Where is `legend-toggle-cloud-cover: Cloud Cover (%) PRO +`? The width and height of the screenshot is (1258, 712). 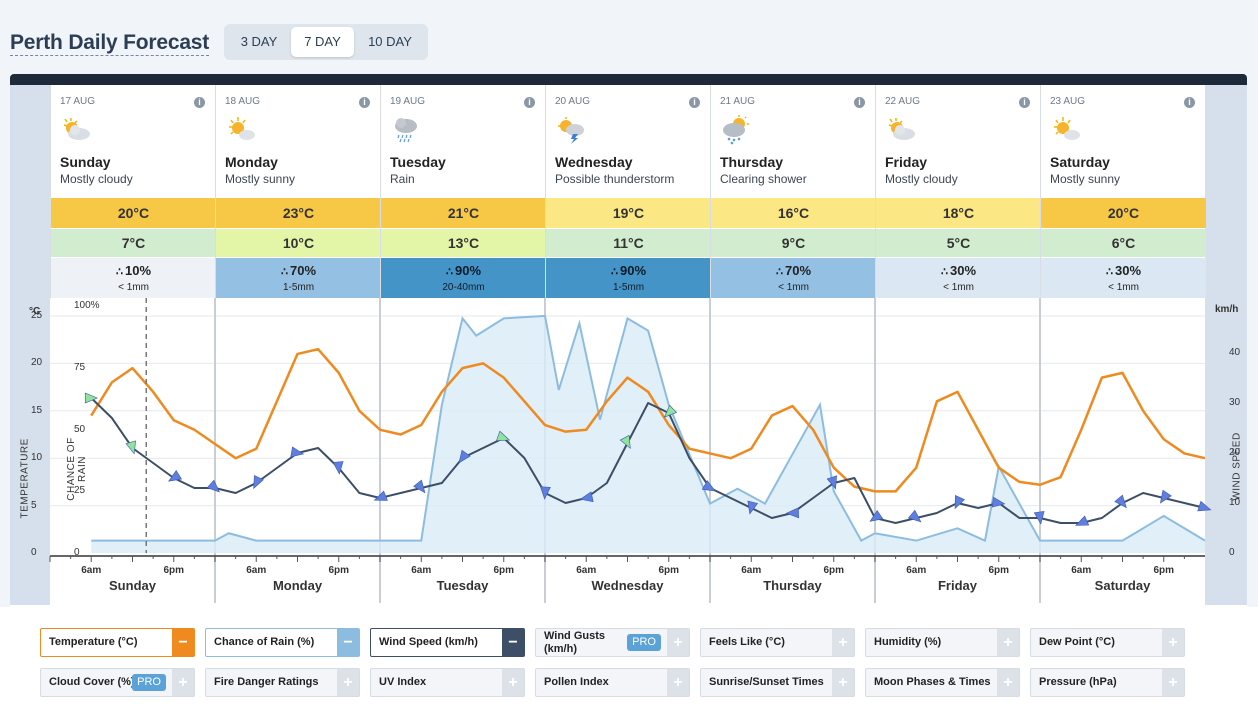
legend-toggle-cloud-cover: Cloud Cover (%) PRO + is located at coordinates (117, 682).